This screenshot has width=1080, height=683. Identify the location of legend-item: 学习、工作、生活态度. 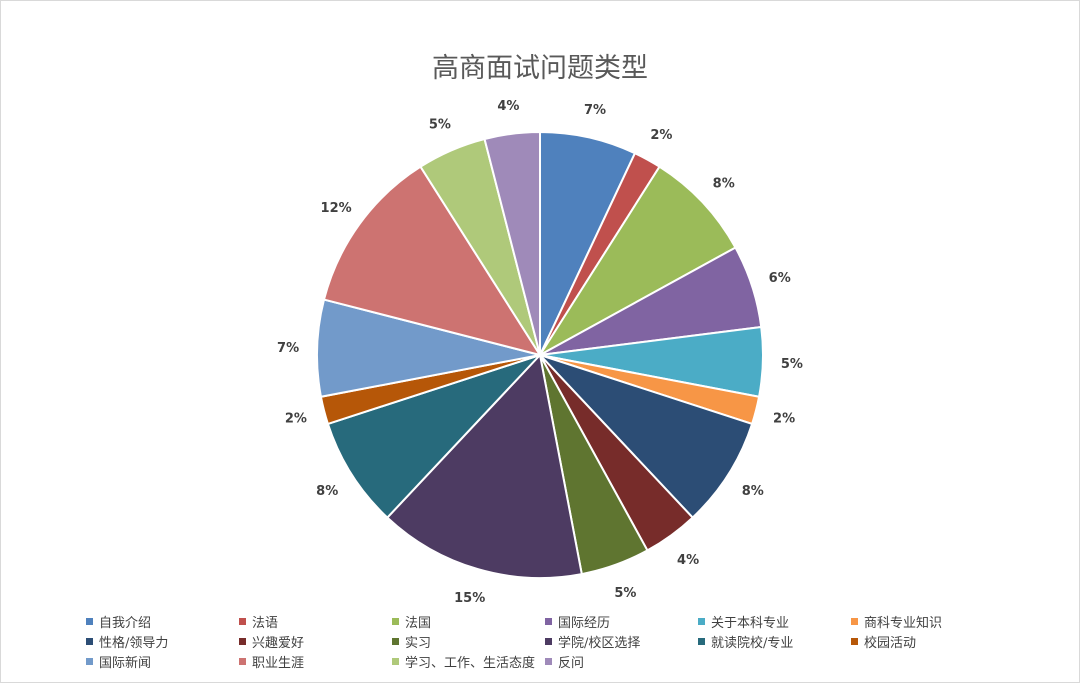
(468, 661).